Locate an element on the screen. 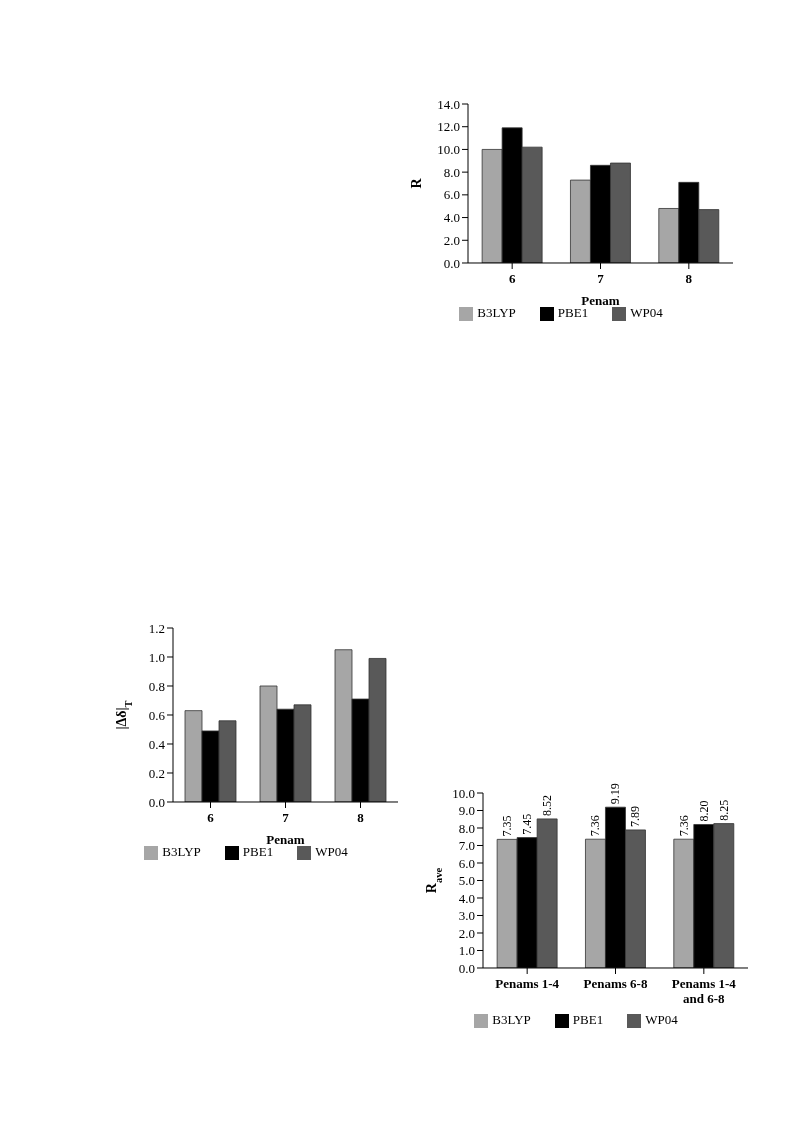 This screenshot has width=793, height=1123. y-tick-label: 0.8 is located at coordinates (156, 686).